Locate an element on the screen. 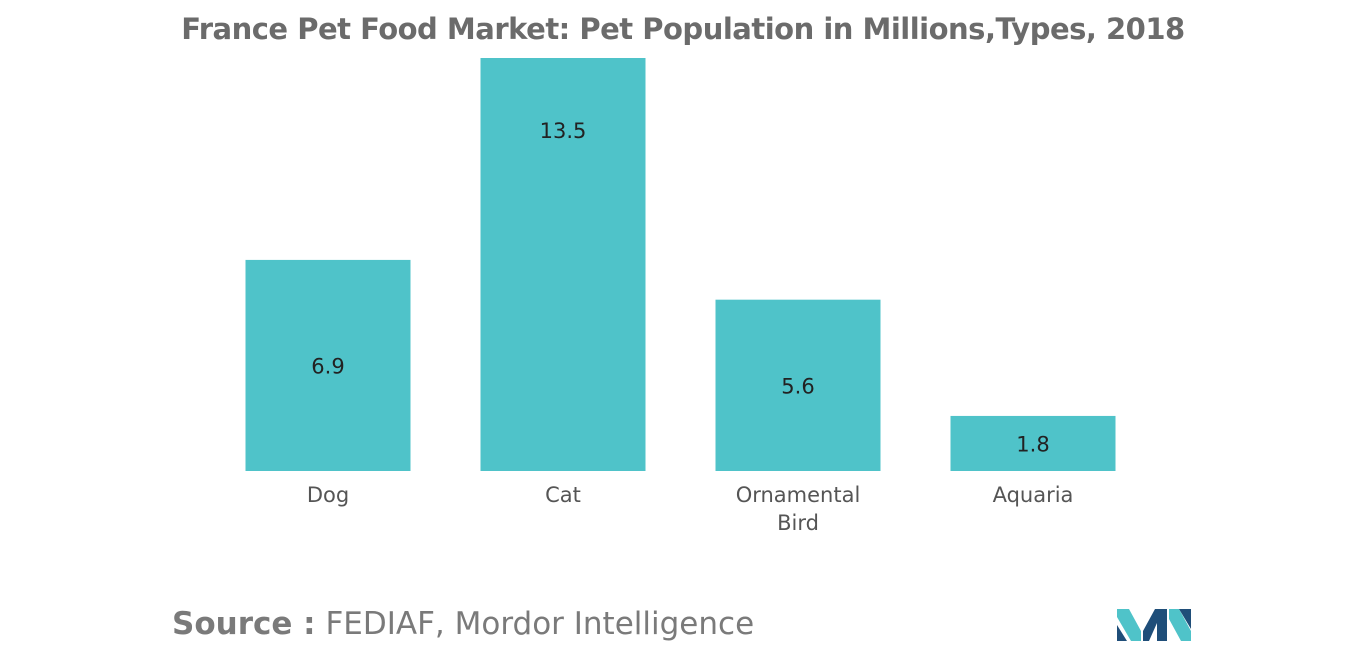 The image size is (1366, 655). data-label-3: 1.8 is located at coordinates (1032, 444).